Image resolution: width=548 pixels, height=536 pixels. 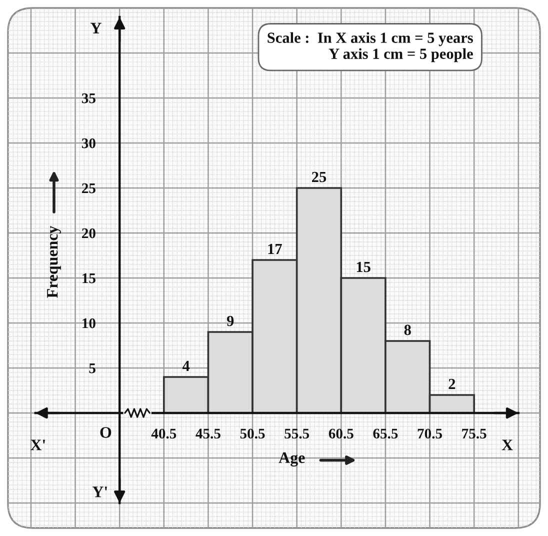 What do you see at coordinates (54, 262) in the screenshot?
I see `y-axis-title: Frequency` at bounding box center [54, 262].